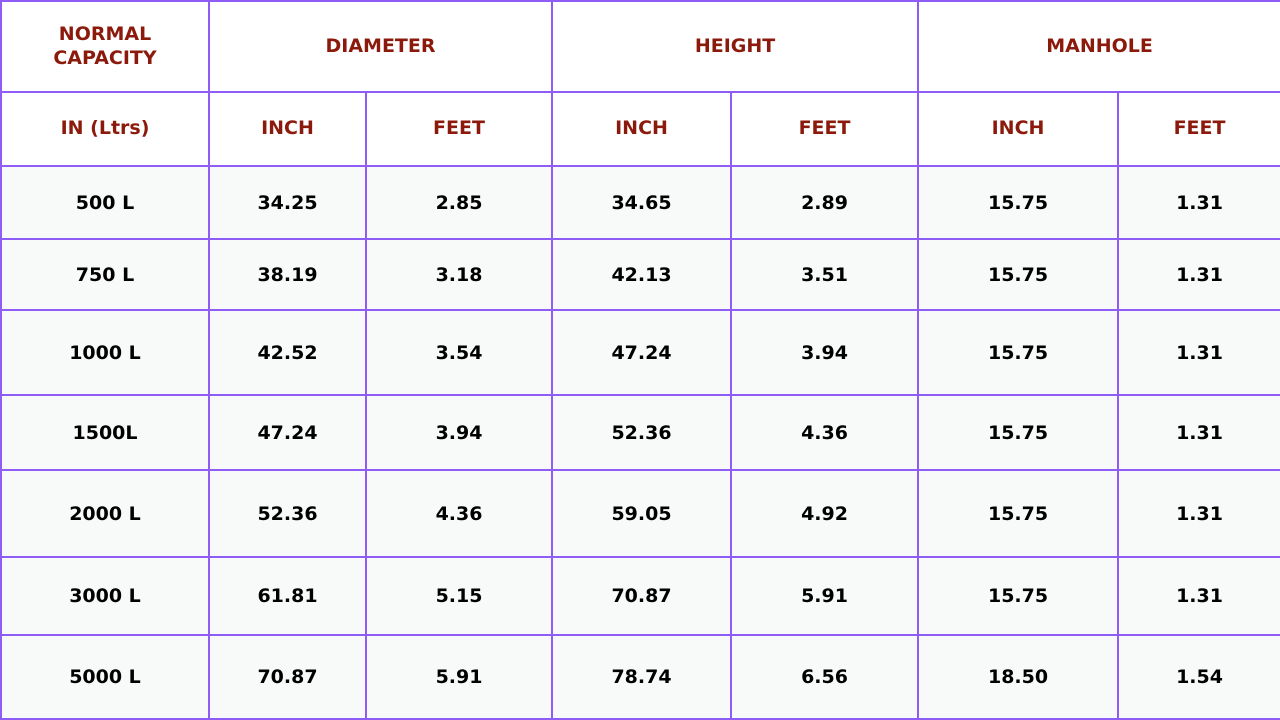 This screenshot has width=1280, height=720. I want to click on header-normal-capacity: NORMAL CAPACITY, so click(105, 46).